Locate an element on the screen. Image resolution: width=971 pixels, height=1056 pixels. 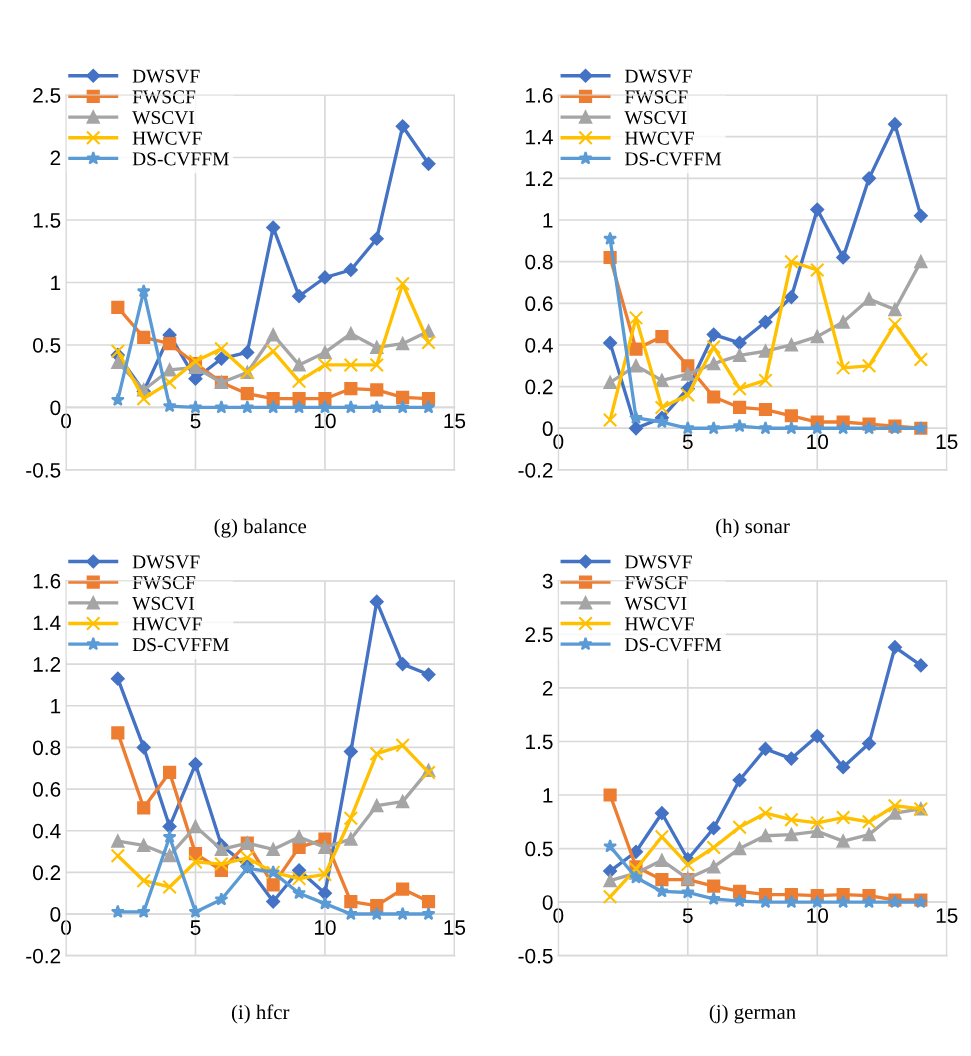
y-tick-label: 3 is located at coordinates (547, 581).